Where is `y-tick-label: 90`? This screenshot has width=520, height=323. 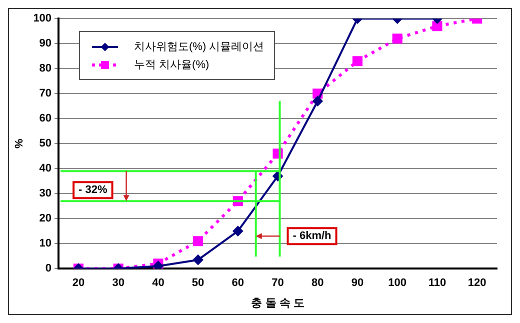
y-tick-label: 90 is located at coordinates (45, 44).